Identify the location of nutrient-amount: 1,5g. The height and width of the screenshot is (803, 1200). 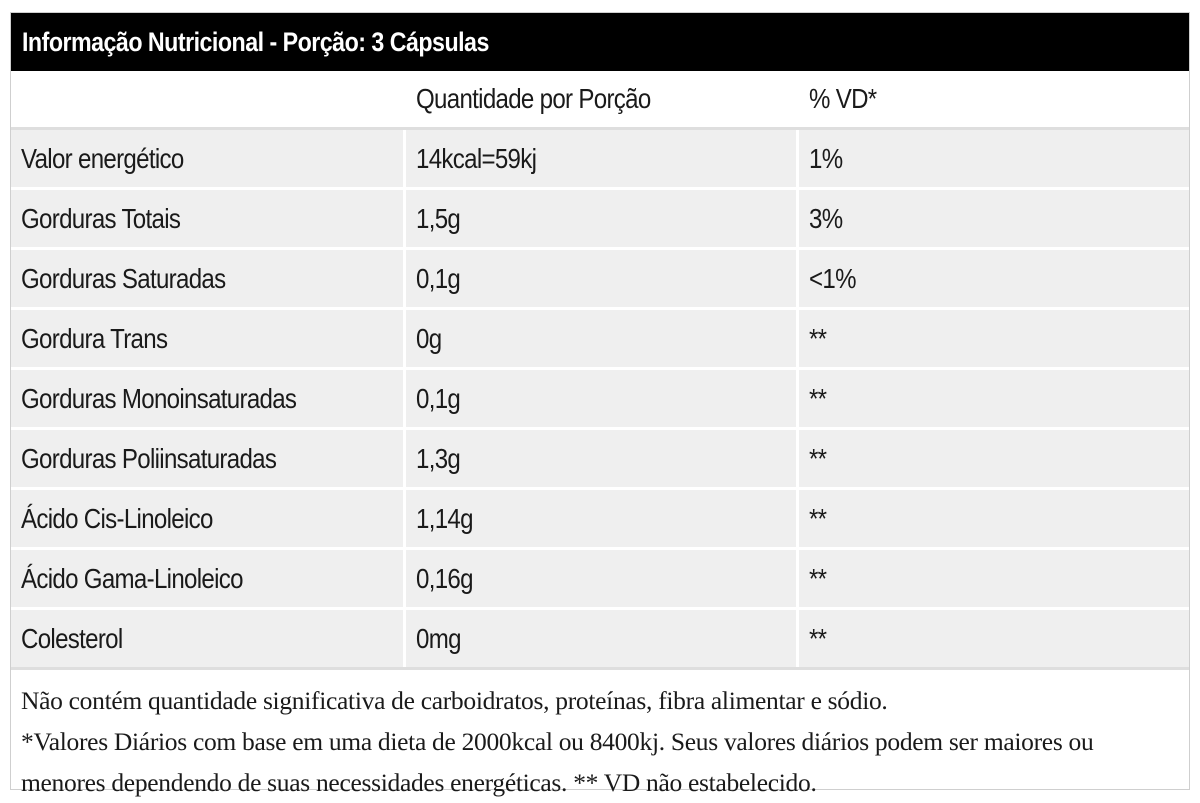
(601, 219).